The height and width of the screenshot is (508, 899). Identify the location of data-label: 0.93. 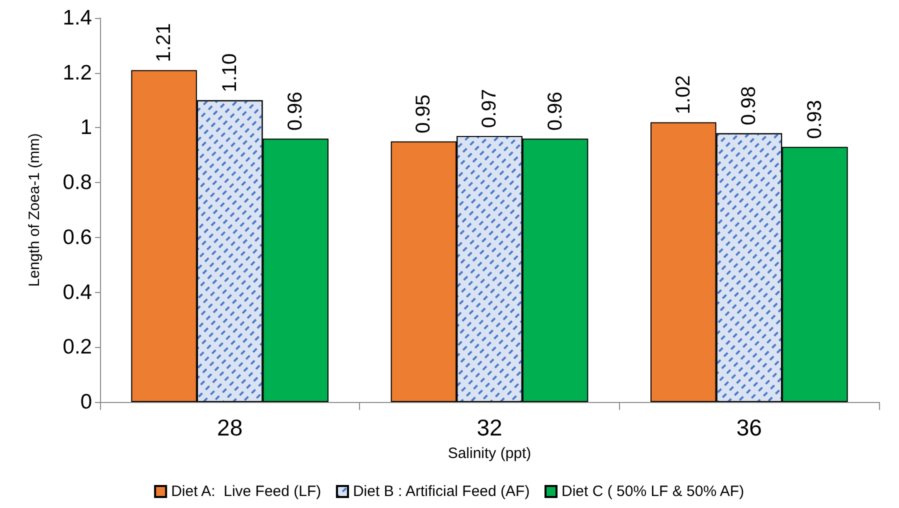
(815, 119).